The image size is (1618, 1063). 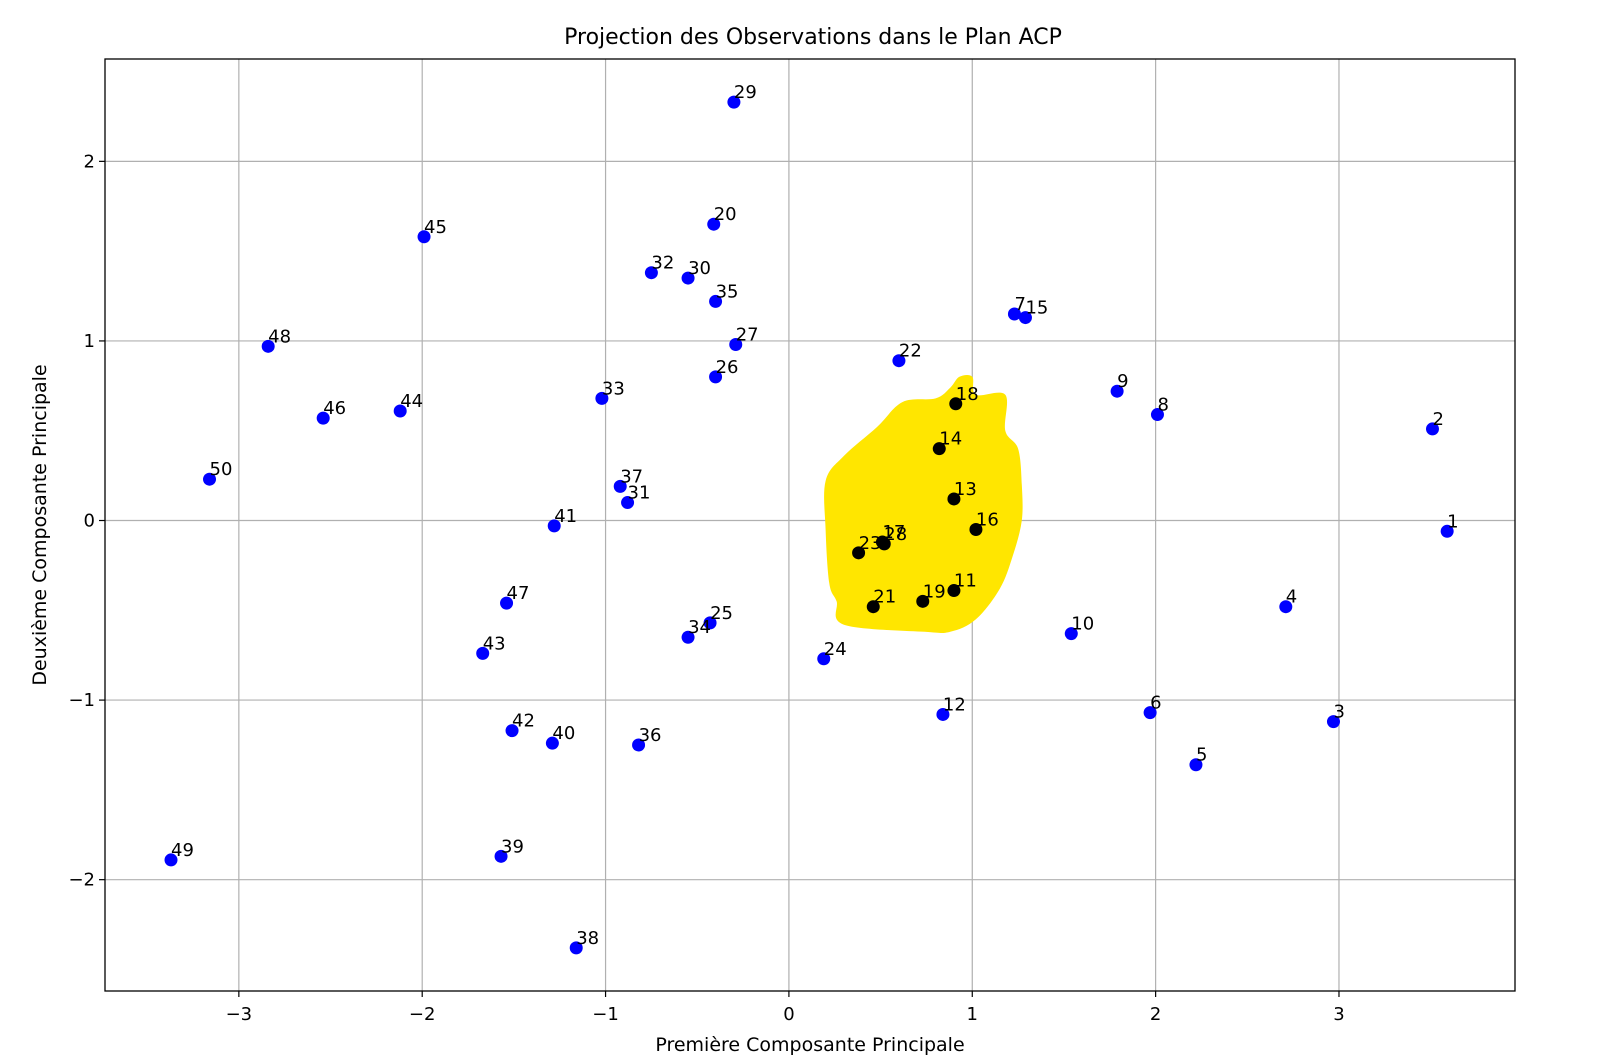 I want to click on point-label-46: 46, so click(x=334, y=408).